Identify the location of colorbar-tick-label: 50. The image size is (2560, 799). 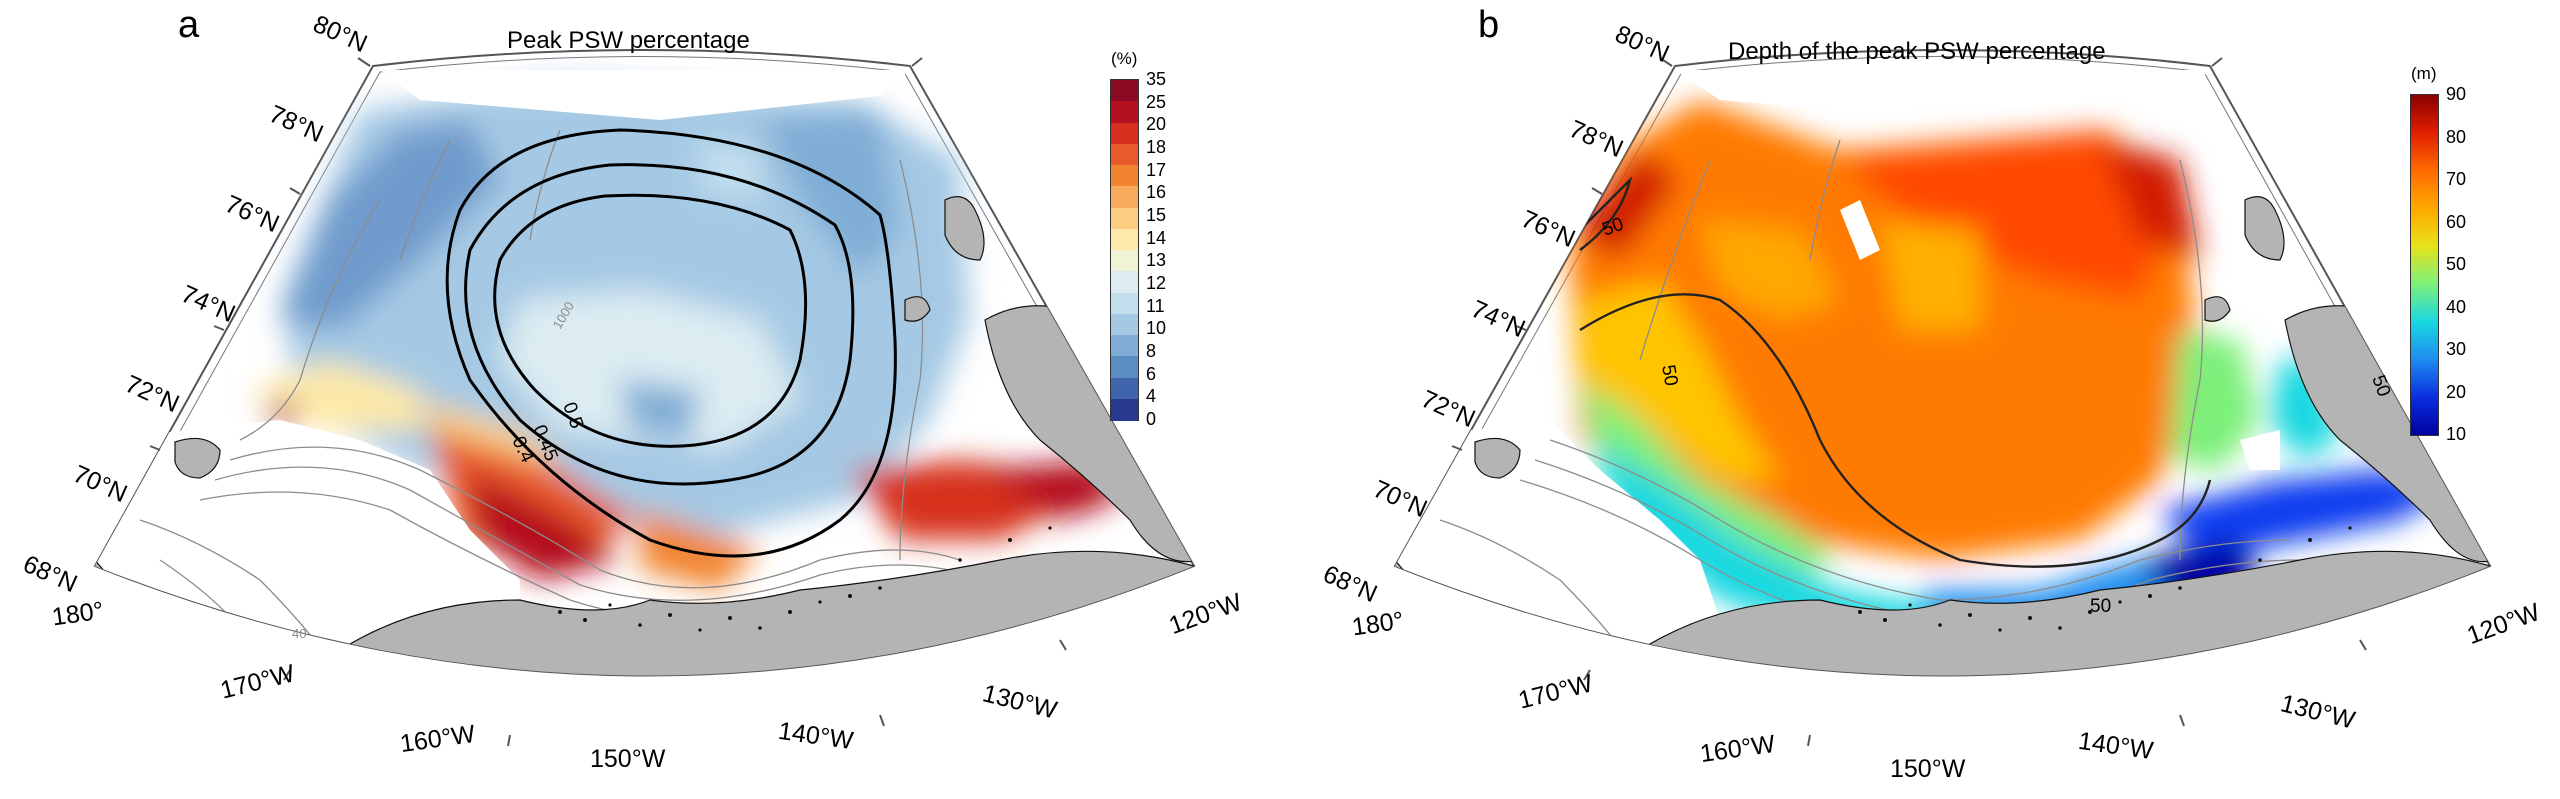
(2456, 264).